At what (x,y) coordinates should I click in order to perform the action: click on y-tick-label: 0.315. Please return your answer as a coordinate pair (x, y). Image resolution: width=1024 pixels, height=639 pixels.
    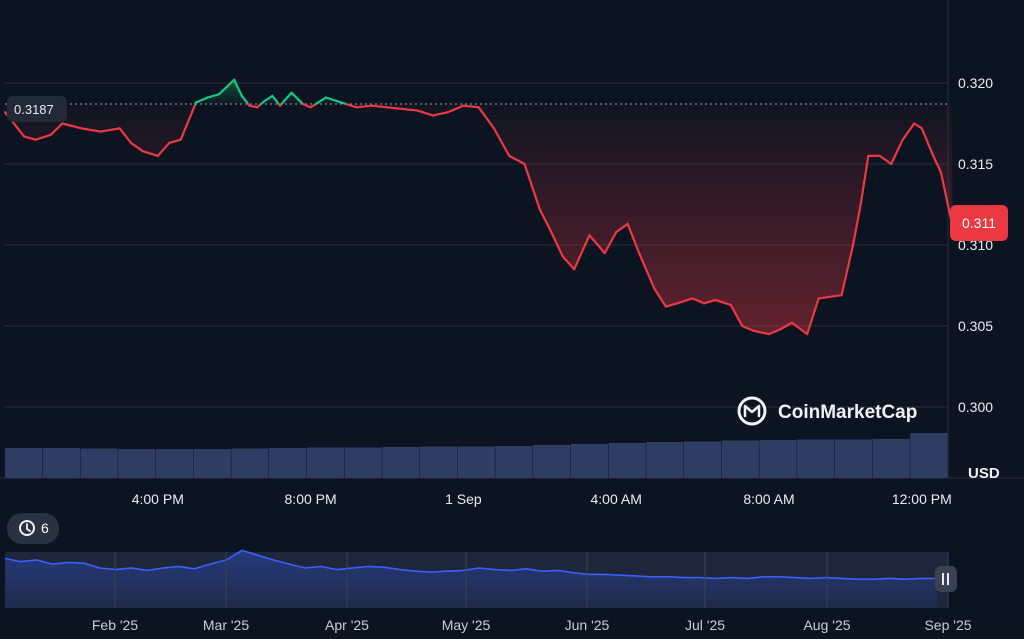
    Looking at the image, I should click on (975, 164).